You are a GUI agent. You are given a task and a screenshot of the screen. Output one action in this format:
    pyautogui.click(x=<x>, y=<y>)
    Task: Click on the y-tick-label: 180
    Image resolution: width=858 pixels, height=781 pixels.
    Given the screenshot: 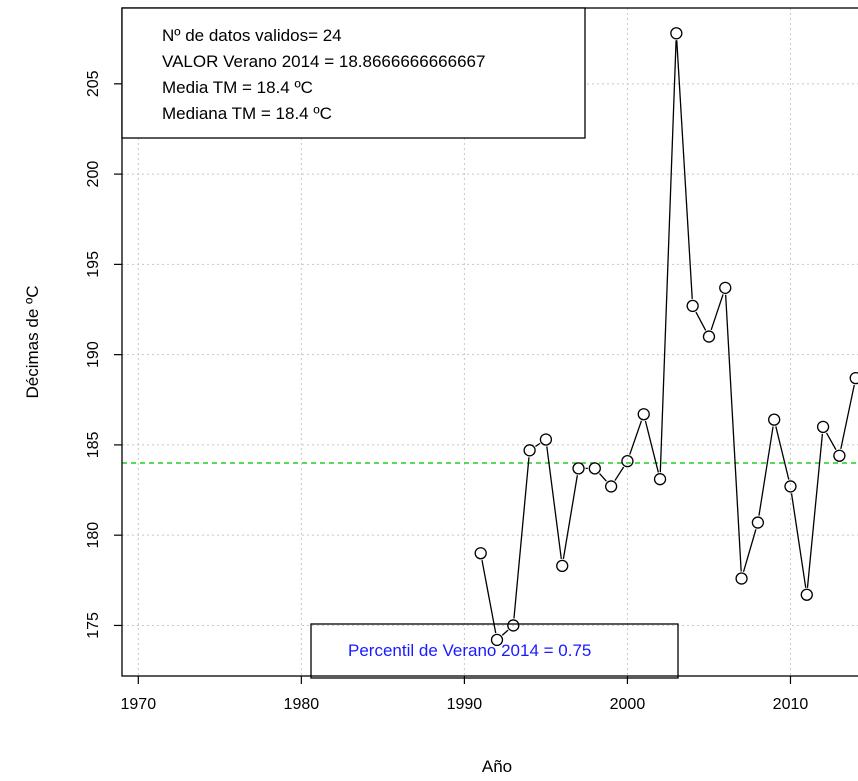 What is the action you would take?
    pyautogui.click(x=93, y=535)
    